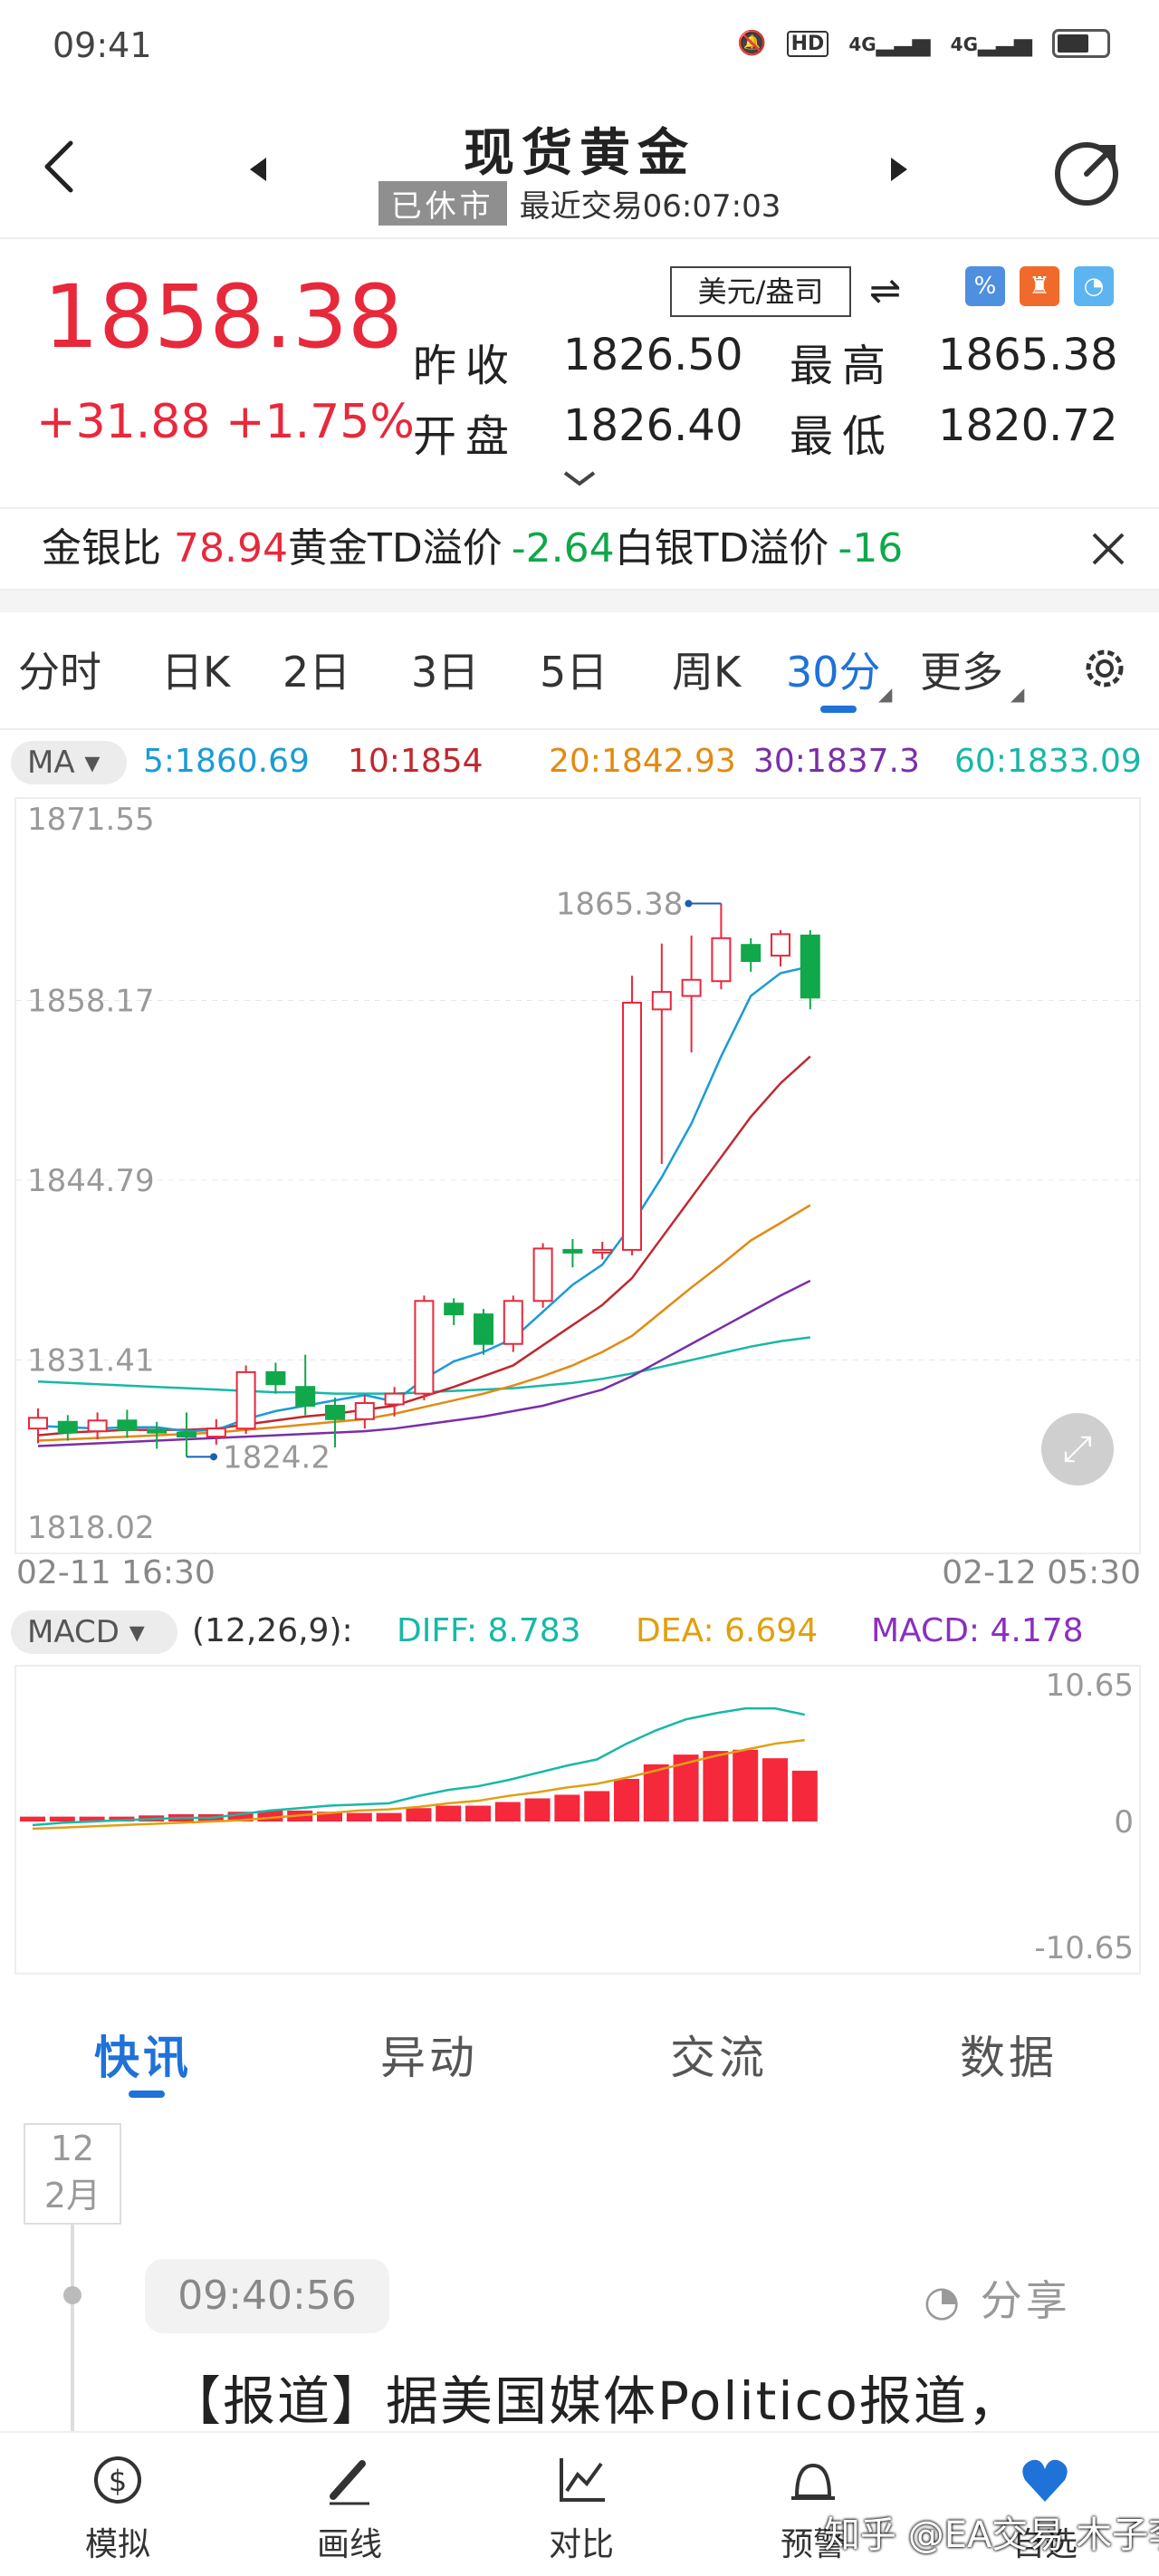 This screenshot has width=1159, height=2576. What do you see at coordinates (91, 1528) in the screenshot?
I see `y-tick-label: 1818.02` at bounding box center [91, 1528].